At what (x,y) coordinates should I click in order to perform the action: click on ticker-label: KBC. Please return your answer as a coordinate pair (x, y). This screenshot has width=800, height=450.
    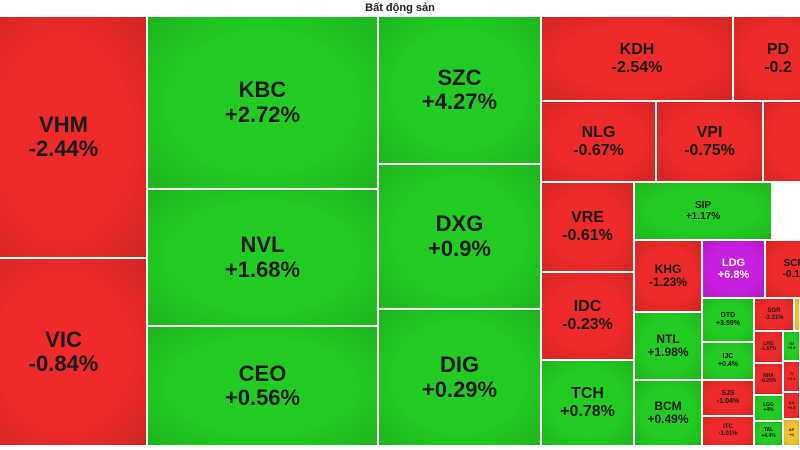
    Looking at the image, I should click on (262, 90).